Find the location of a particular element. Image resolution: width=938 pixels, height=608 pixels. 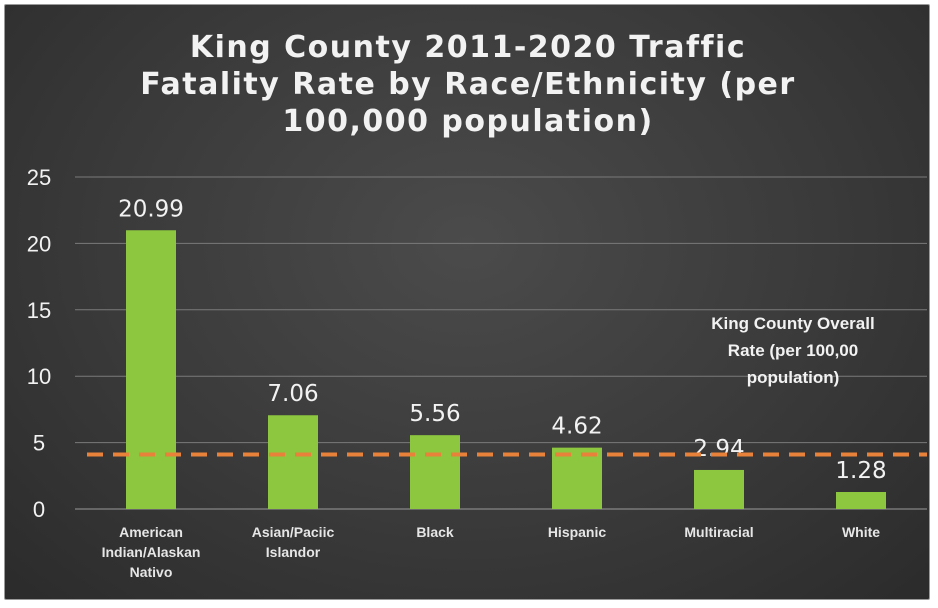

data-label: 2.94 is located at coordinates (718, 449).